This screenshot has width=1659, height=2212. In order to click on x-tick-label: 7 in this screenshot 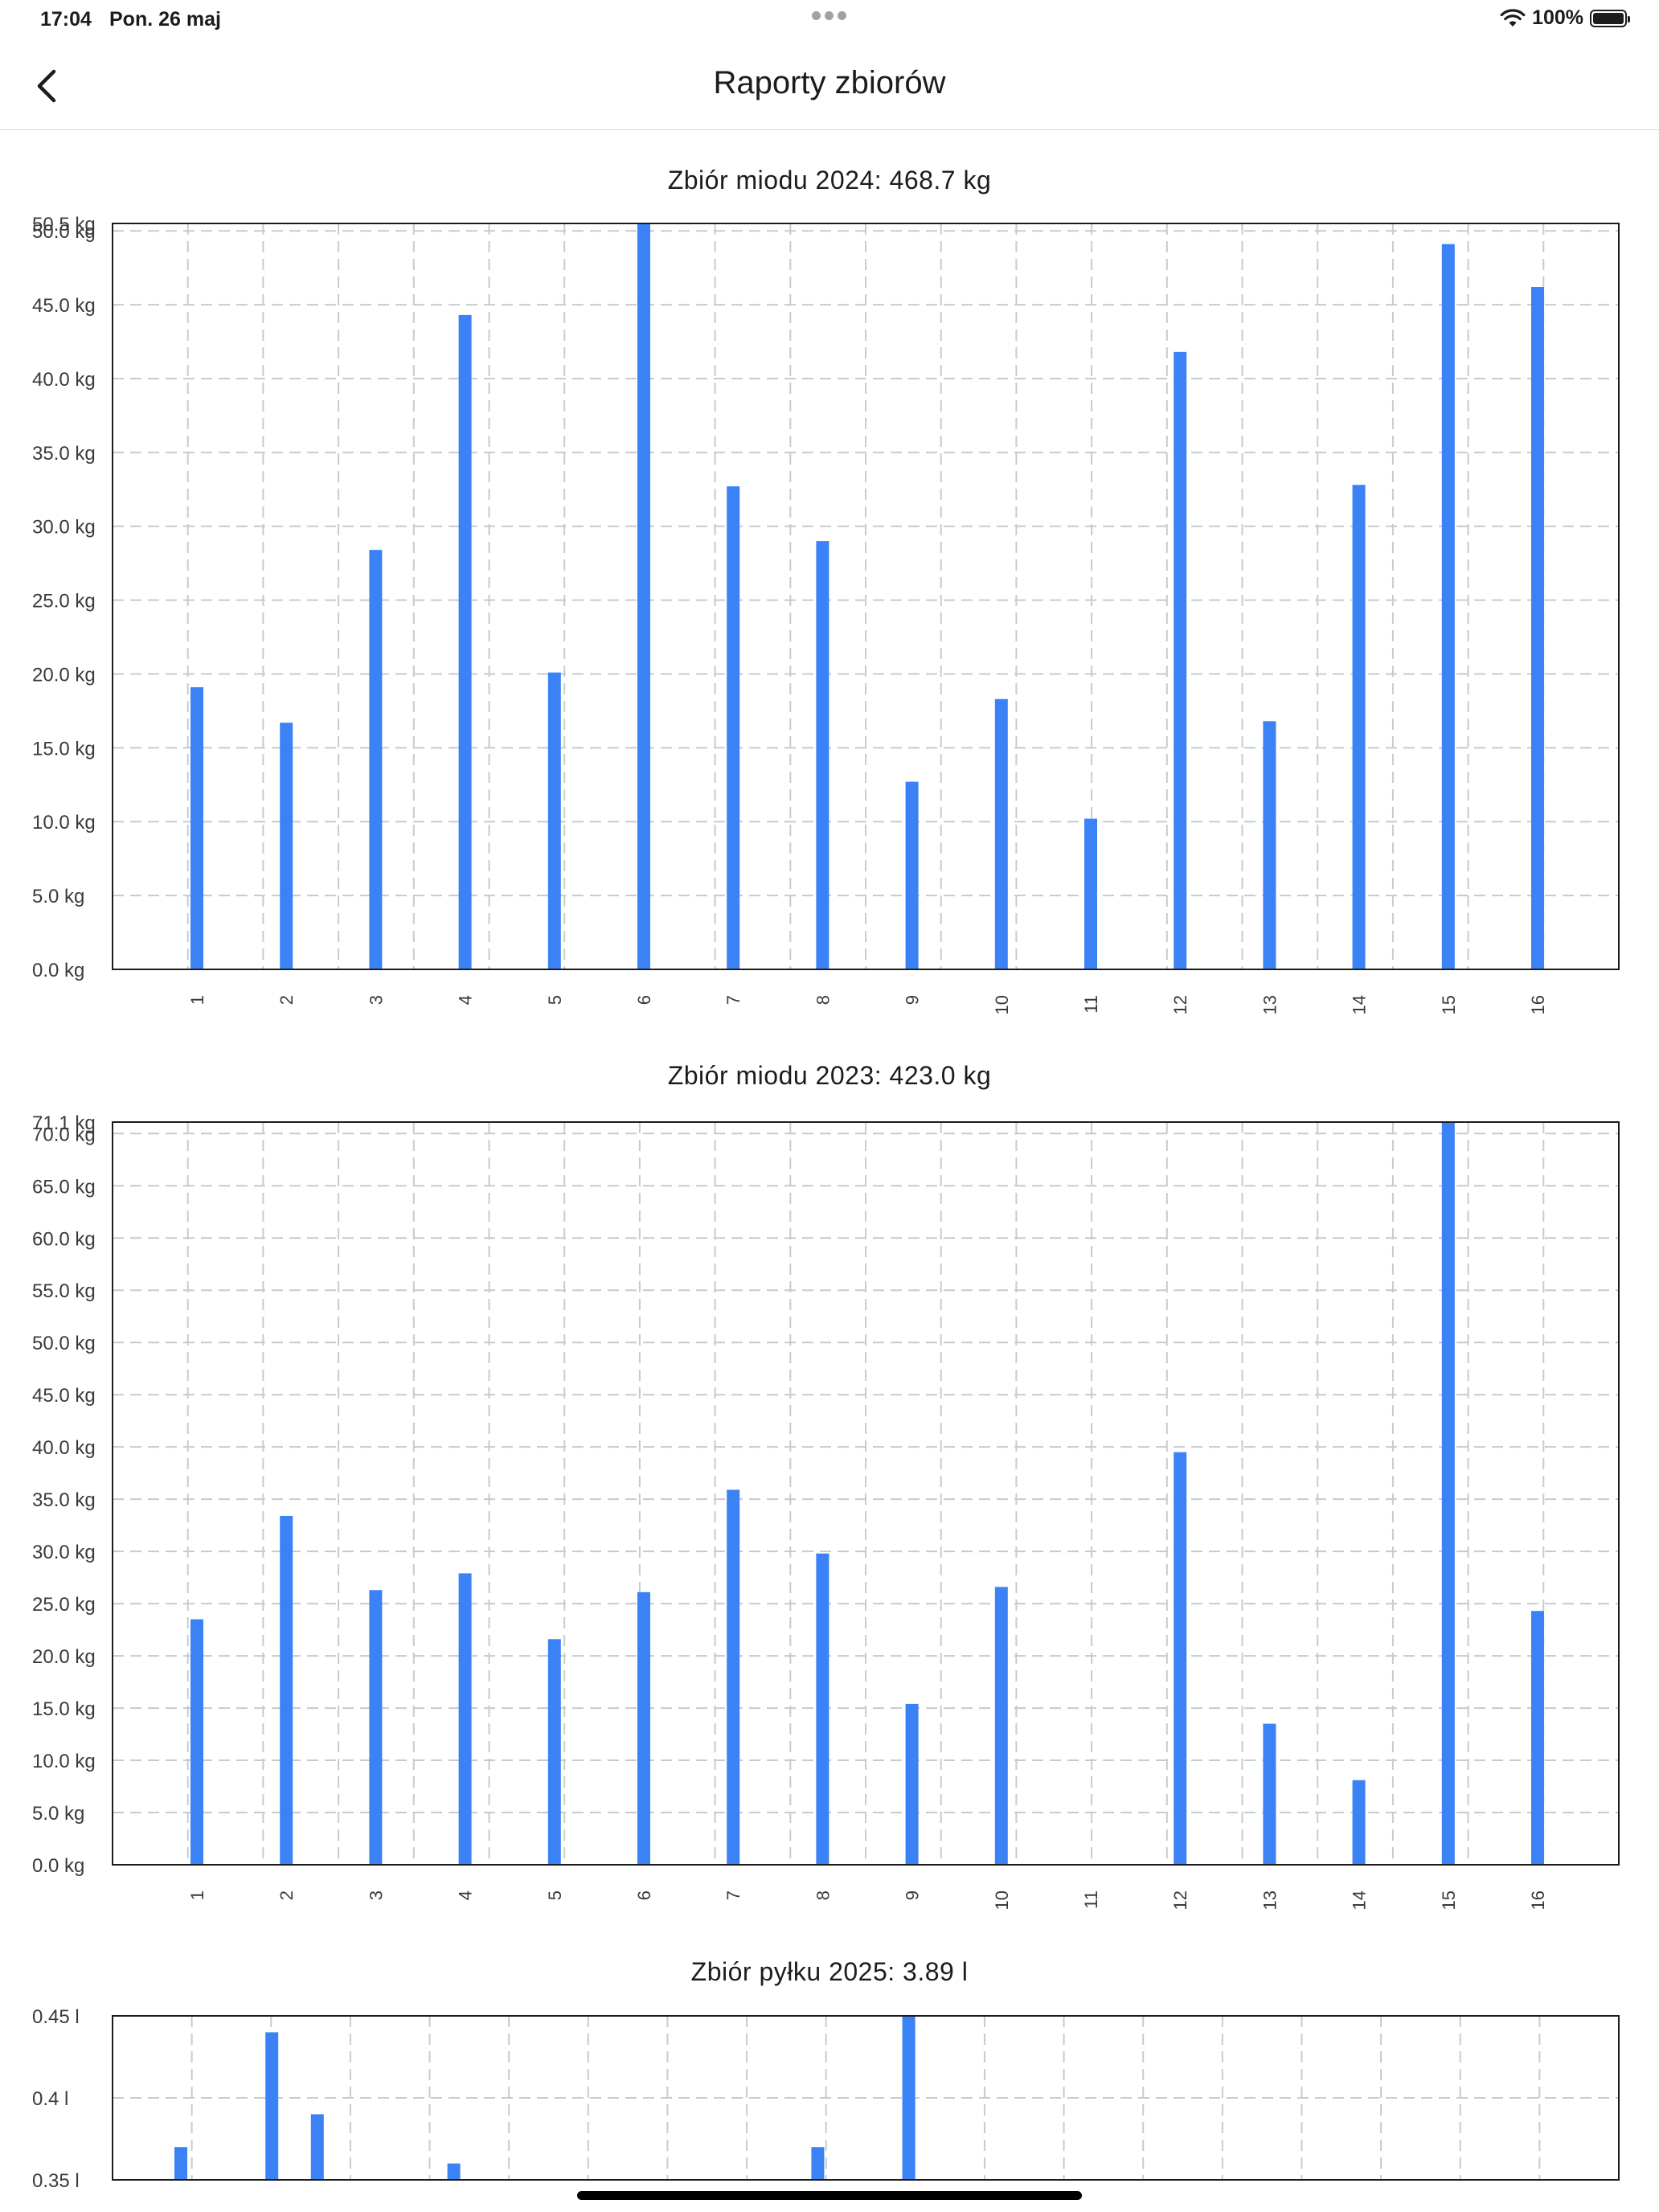, I will do `click(733, 1895)`.